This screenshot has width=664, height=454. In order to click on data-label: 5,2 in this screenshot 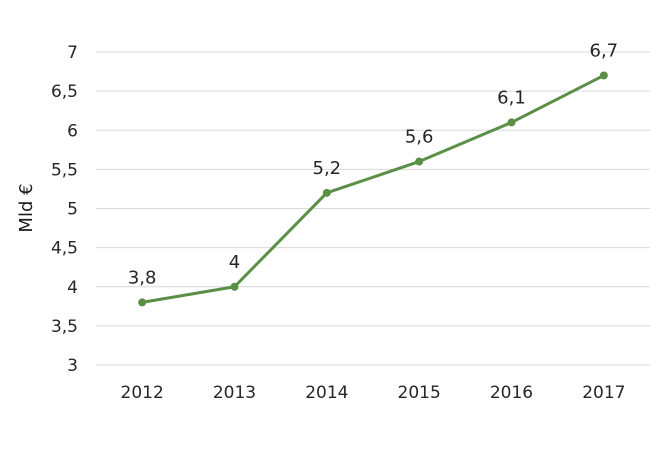, I will do `click(327, 168)`.